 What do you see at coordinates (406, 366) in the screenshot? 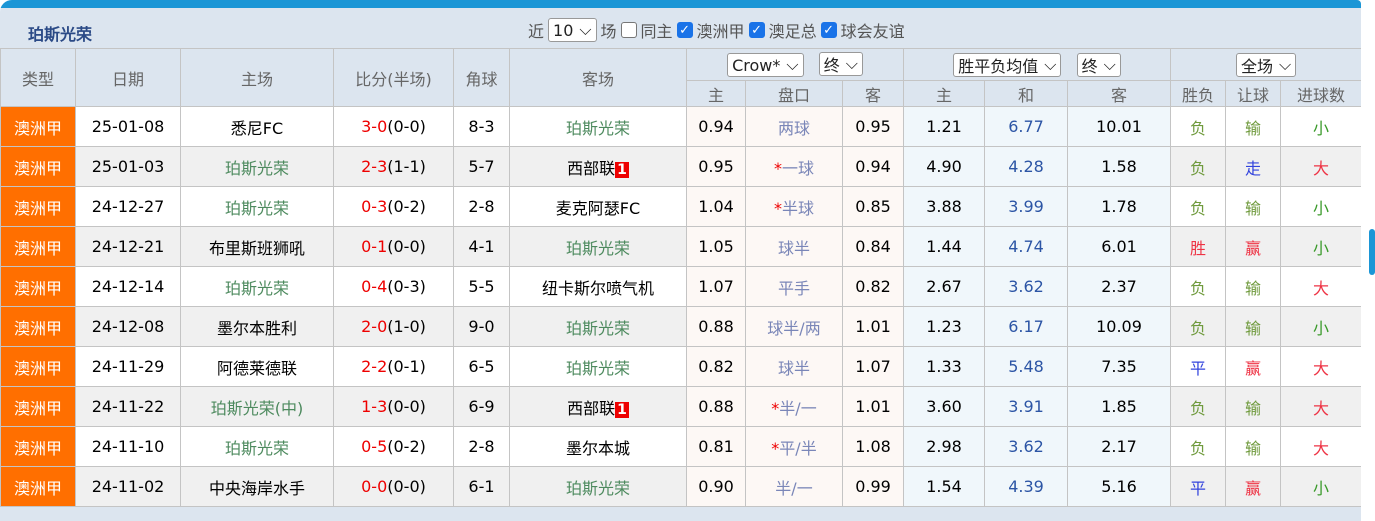
I see `half-score: (0-1)` at bounding box center [406, 366].